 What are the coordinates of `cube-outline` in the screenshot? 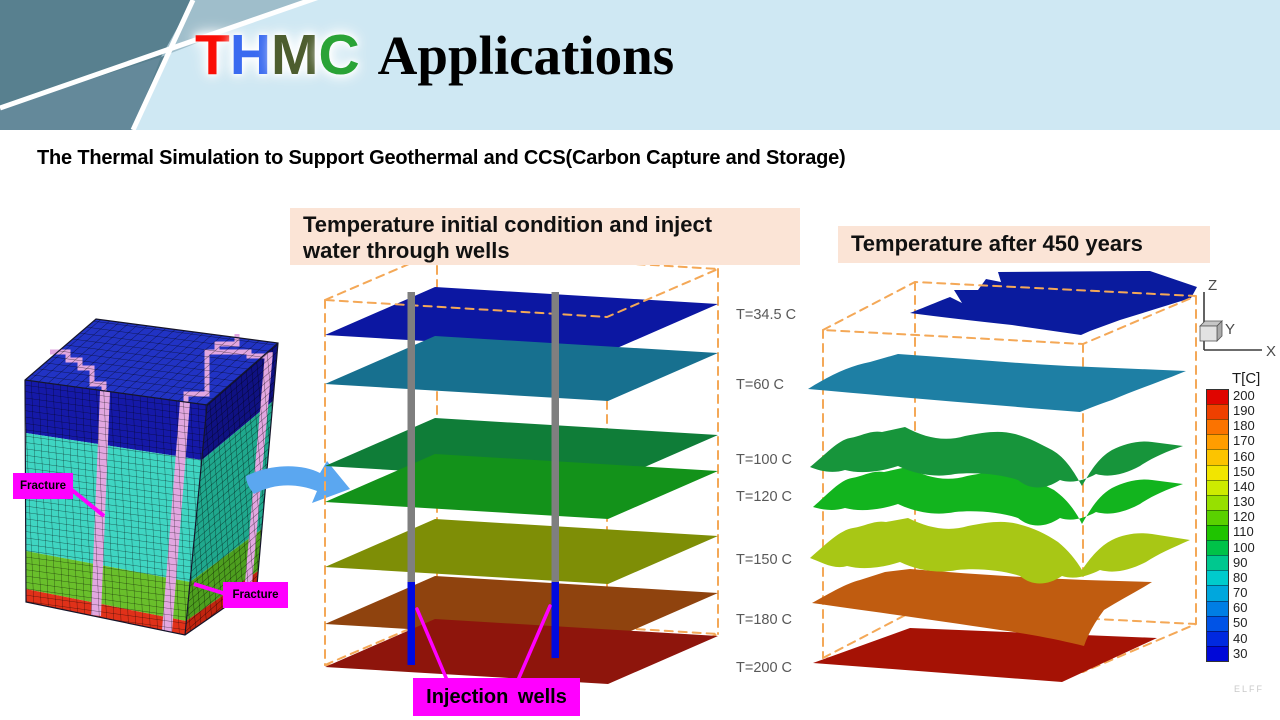 It's located at (151, 477).